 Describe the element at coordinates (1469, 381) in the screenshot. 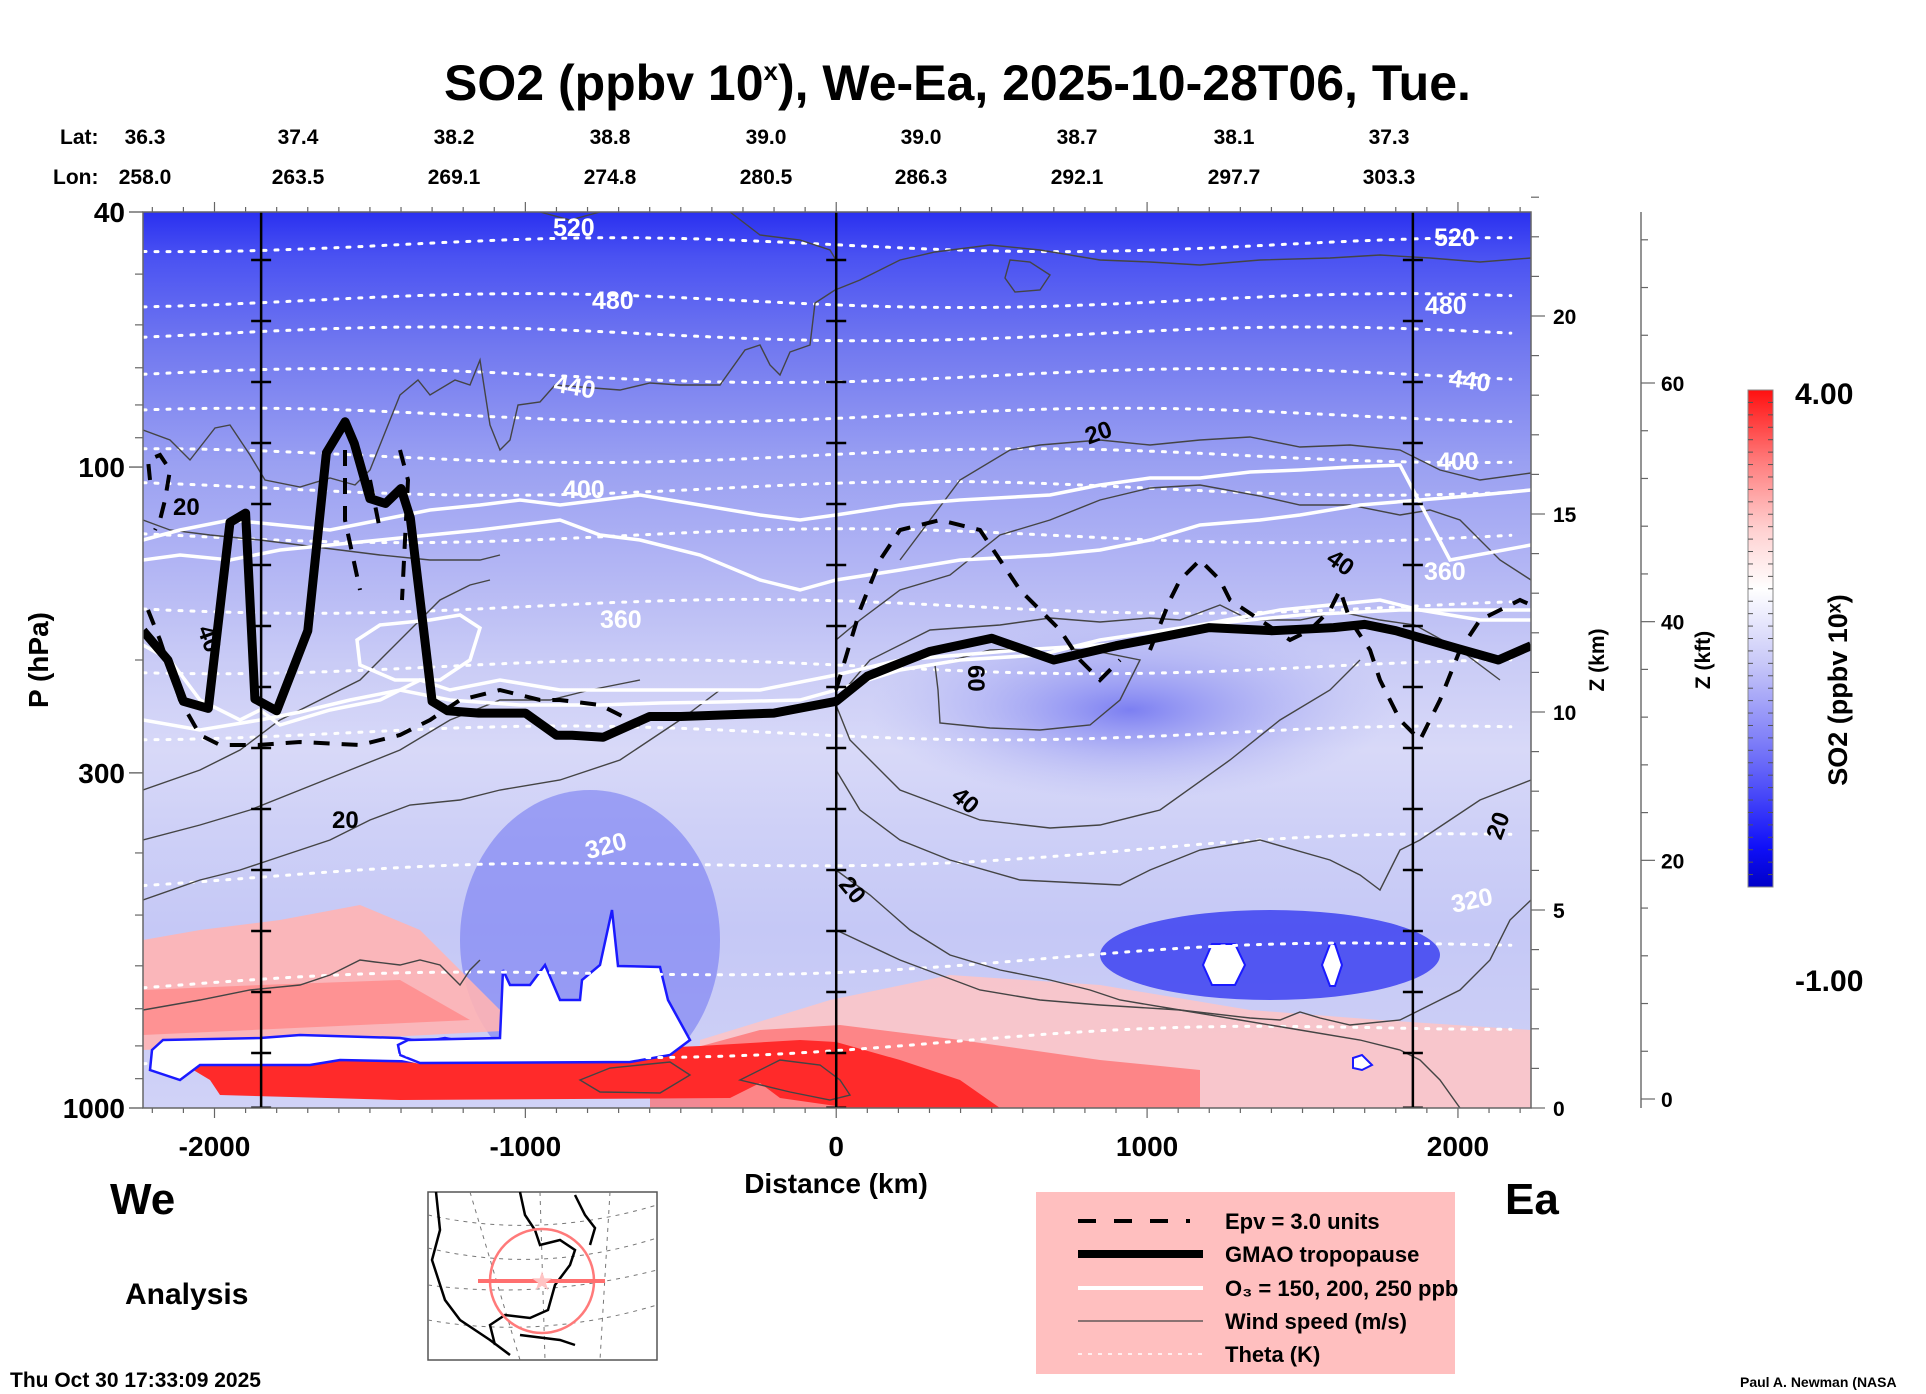

I see `theta-label-440-right: 440` at that location.